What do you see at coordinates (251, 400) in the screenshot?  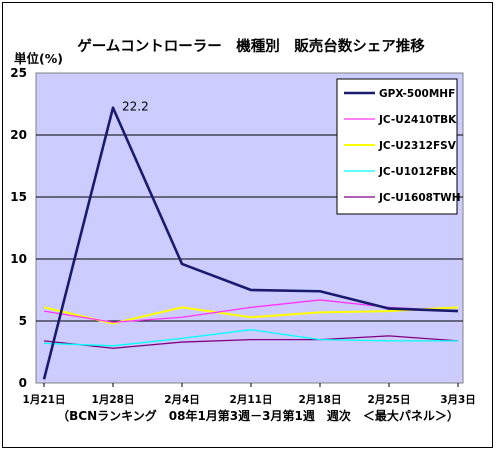 I see `x-tick-label: 2月11日` at bounding box center [251, 400].